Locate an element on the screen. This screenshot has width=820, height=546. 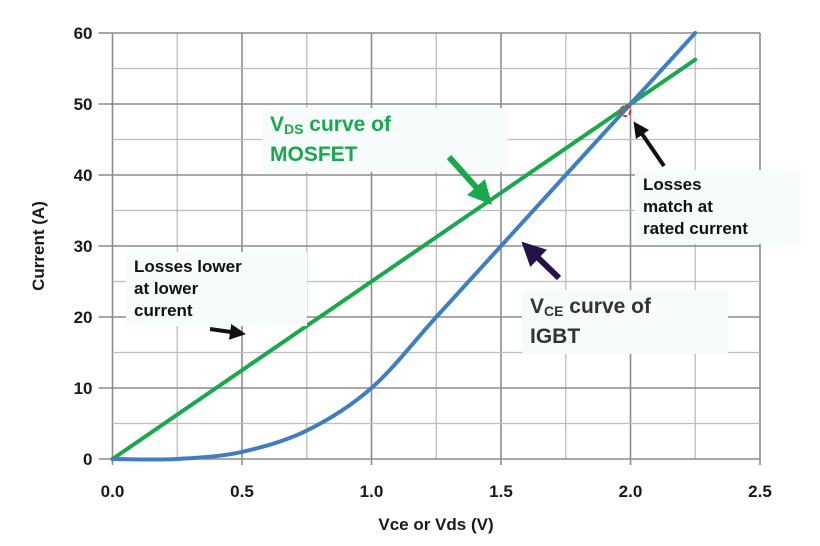
mosfet-label: VDS curve of MOSFET is located at coordinates (385, 140).